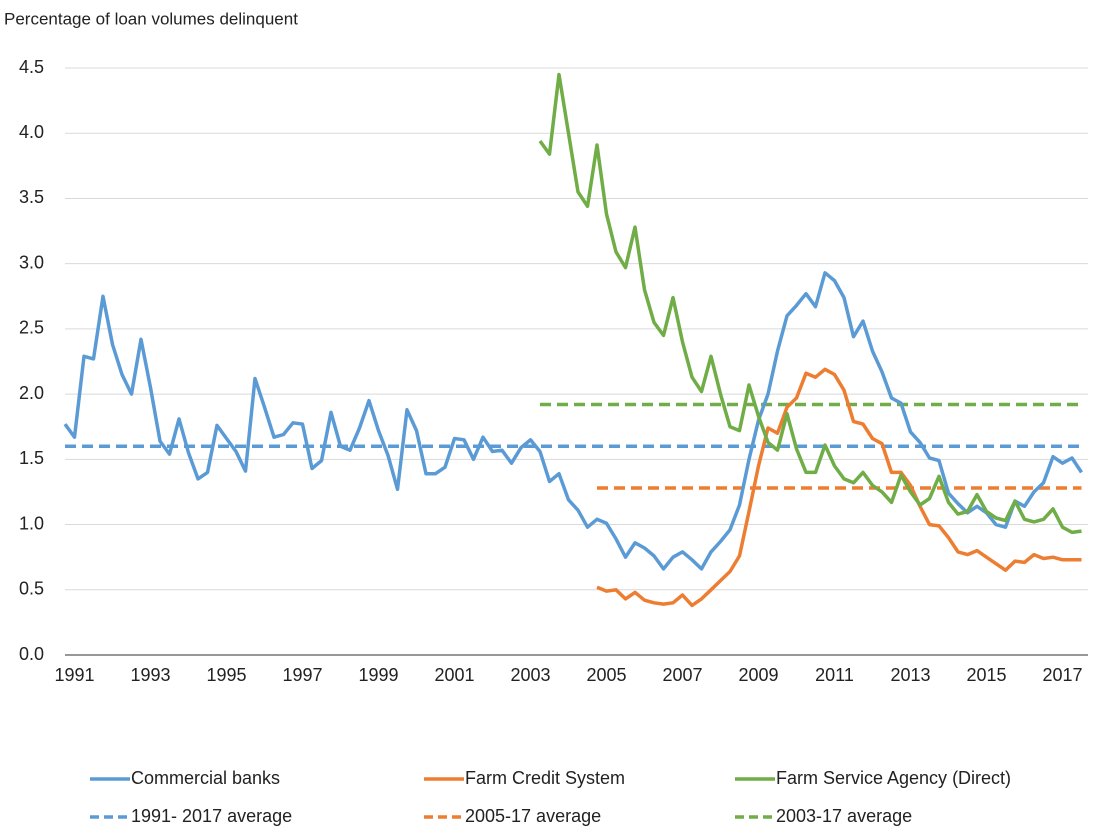  What do you see at coordinates (31, 262) in the screenshot?
I see `y-tick-label: 3.0` at bounding box center [31, 262].